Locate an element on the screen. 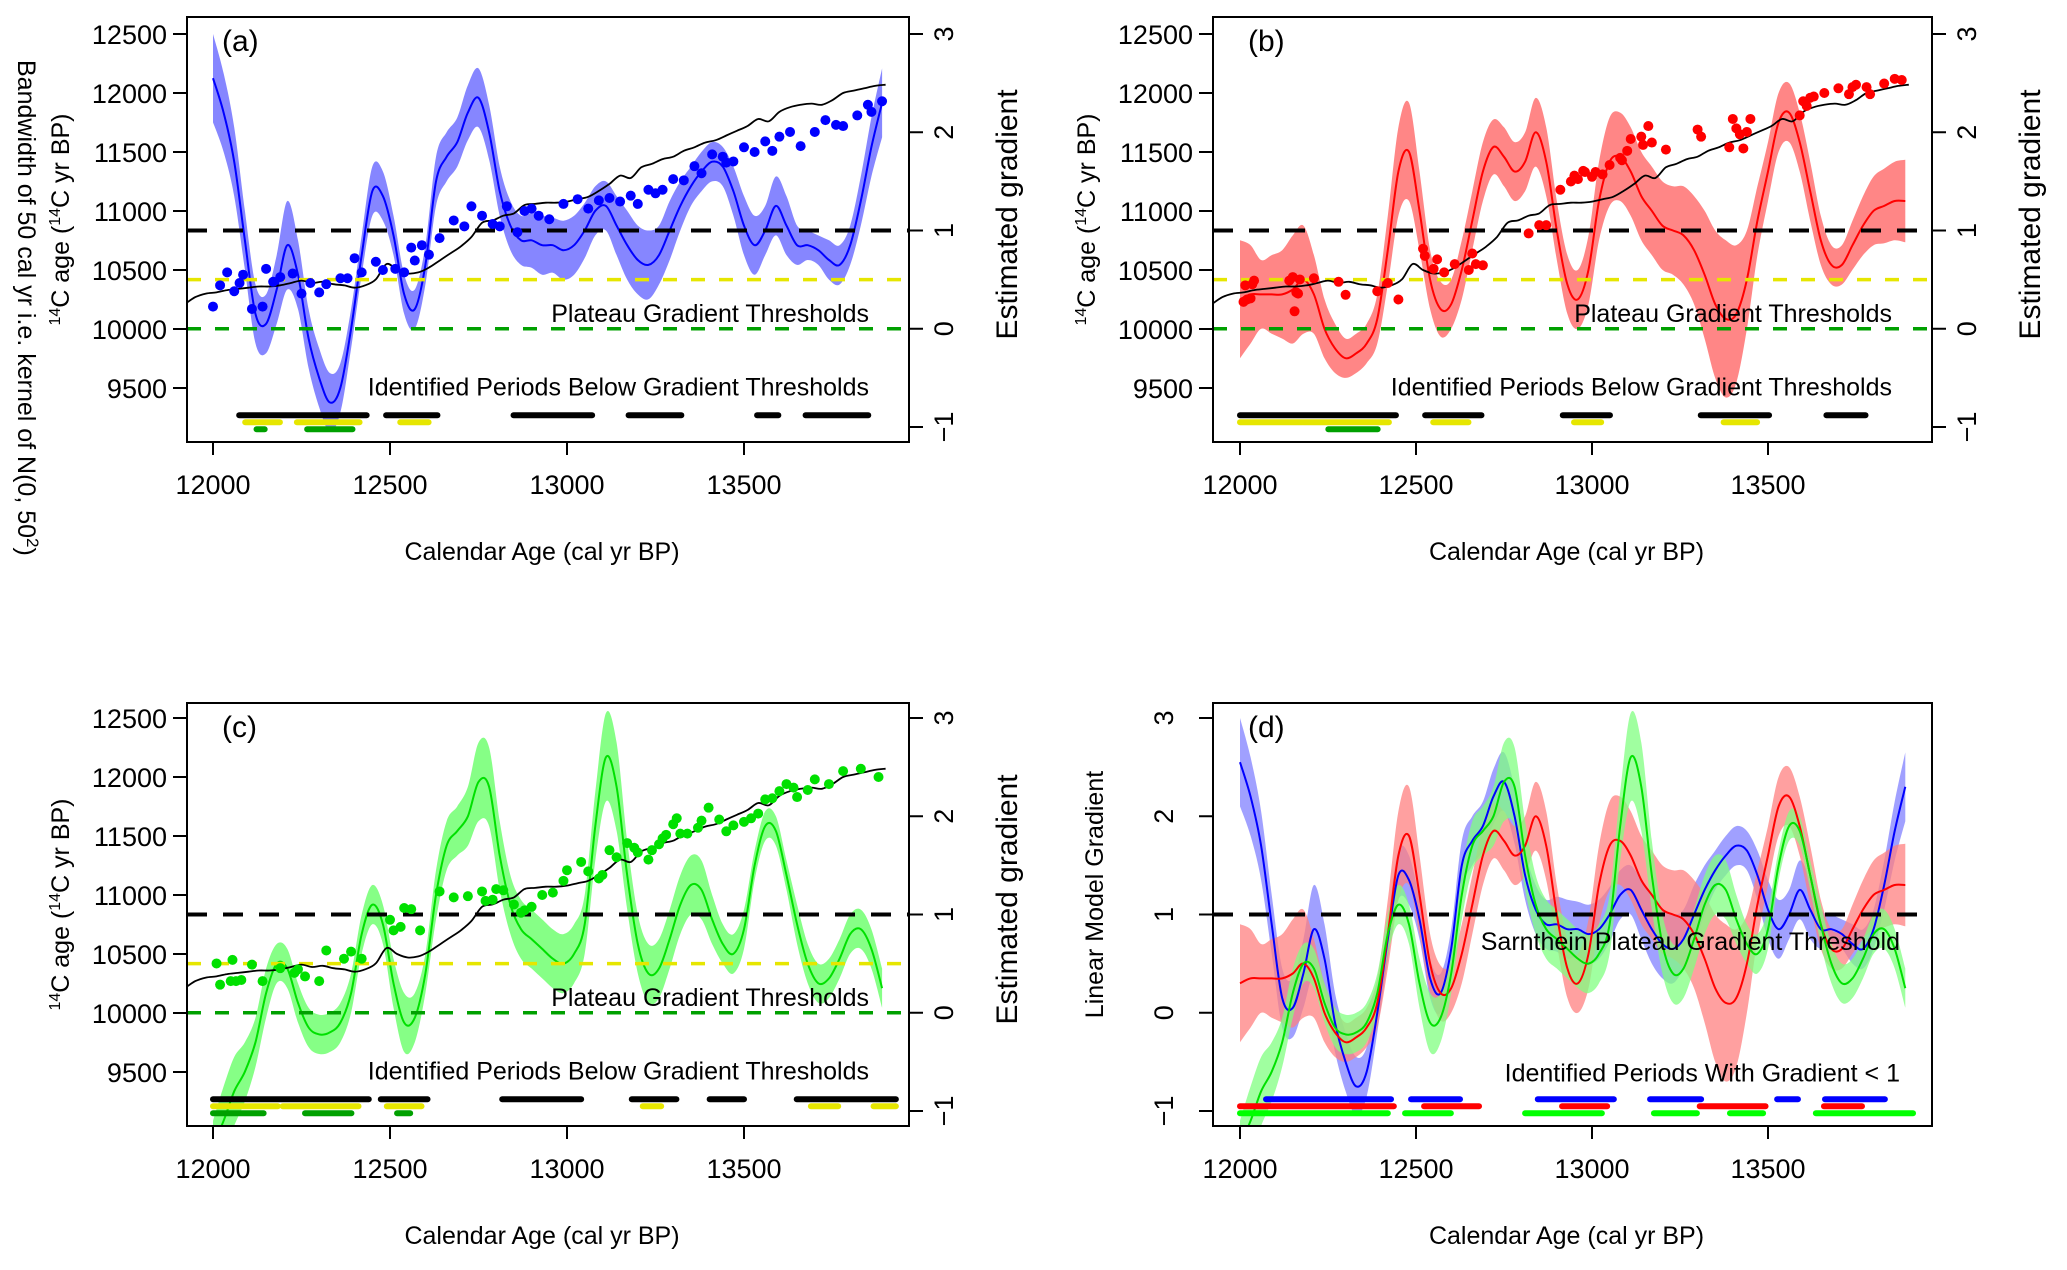 The width and height of the screenshot is (2067, 1270). gradient-line-blue is located at coordinates (1573, 924).